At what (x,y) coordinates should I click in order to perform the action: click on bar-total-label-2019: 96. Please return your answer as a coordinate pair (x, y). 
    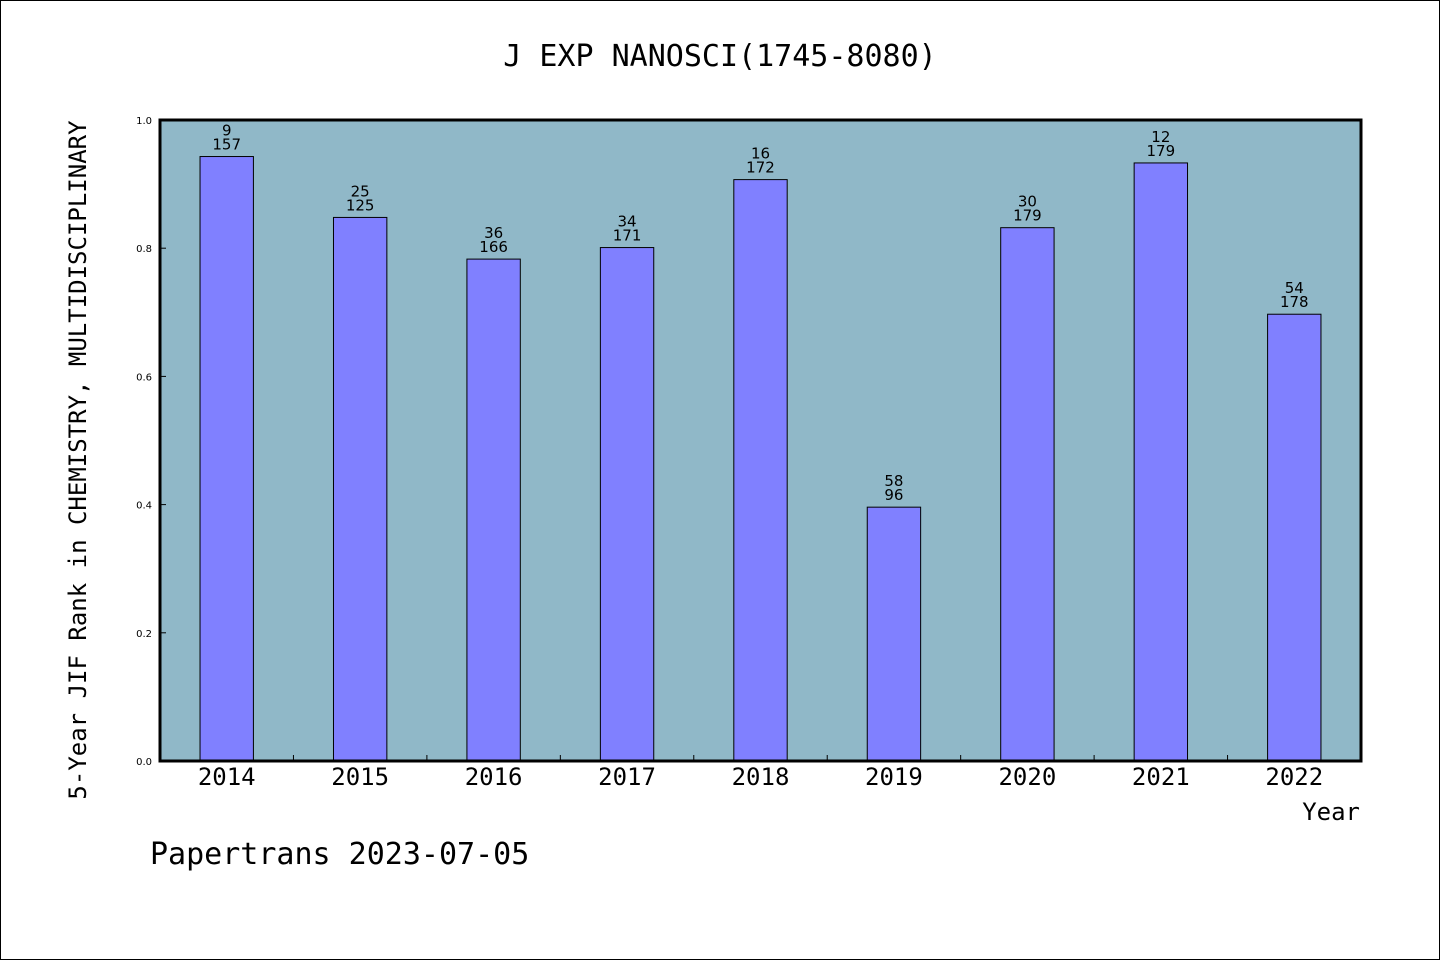
    Looking at the image, I should click on (893, 495).